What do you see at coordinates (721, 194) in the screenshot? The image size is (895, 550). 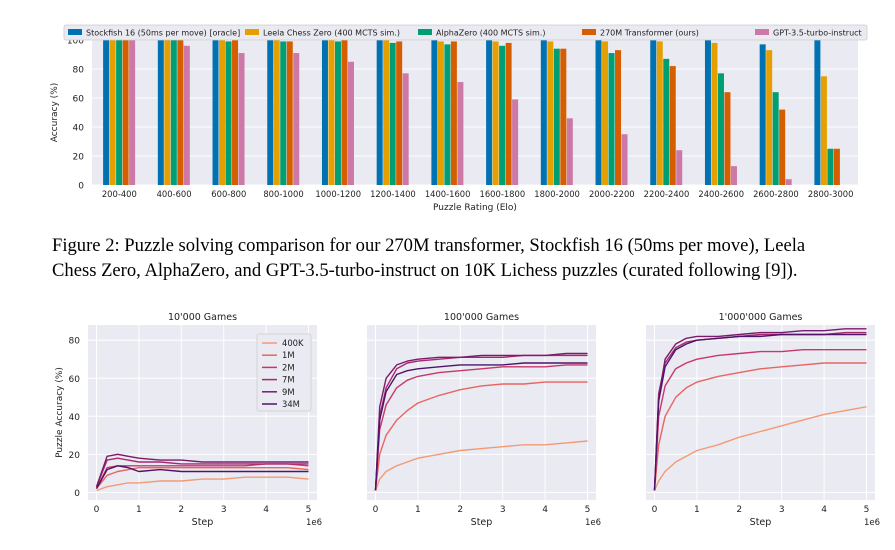 I see `x-tick-label: 2400-2600` at bounding box center [721, 194].